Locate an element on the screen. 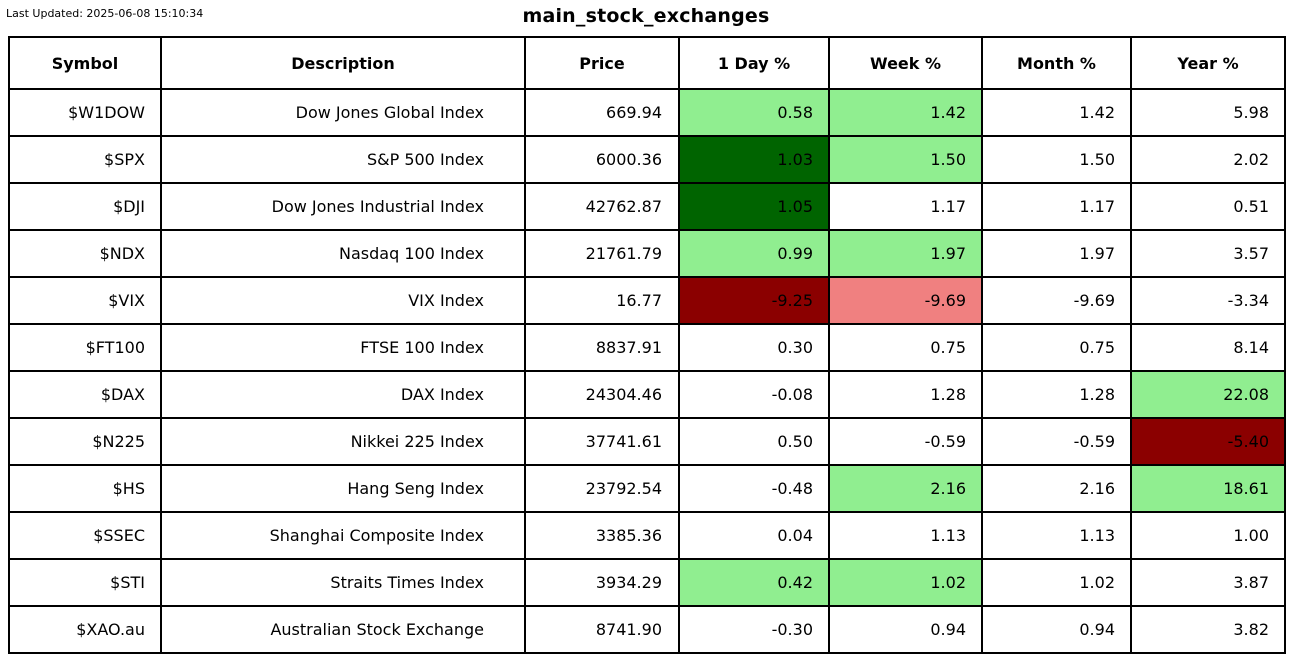 This screenshot has width=1292, height=661. table-row: $SPX S&P 500 Index 6000.36 1.03 1.50 1.50 2.02 is located at coordinates (647, 159).